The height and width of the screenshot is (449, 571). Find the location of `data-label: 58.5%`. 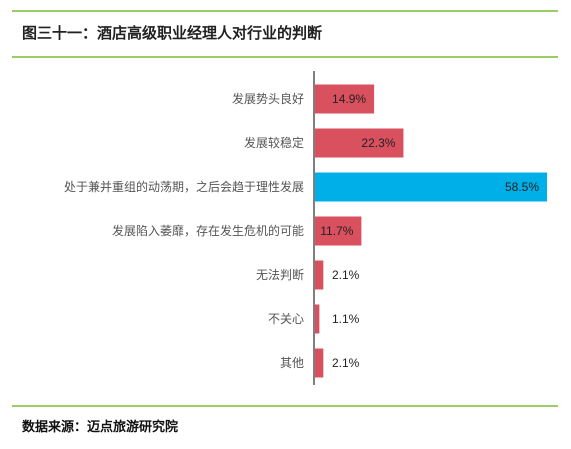

data-label: 58.5% is located at coordinates (522, 187).